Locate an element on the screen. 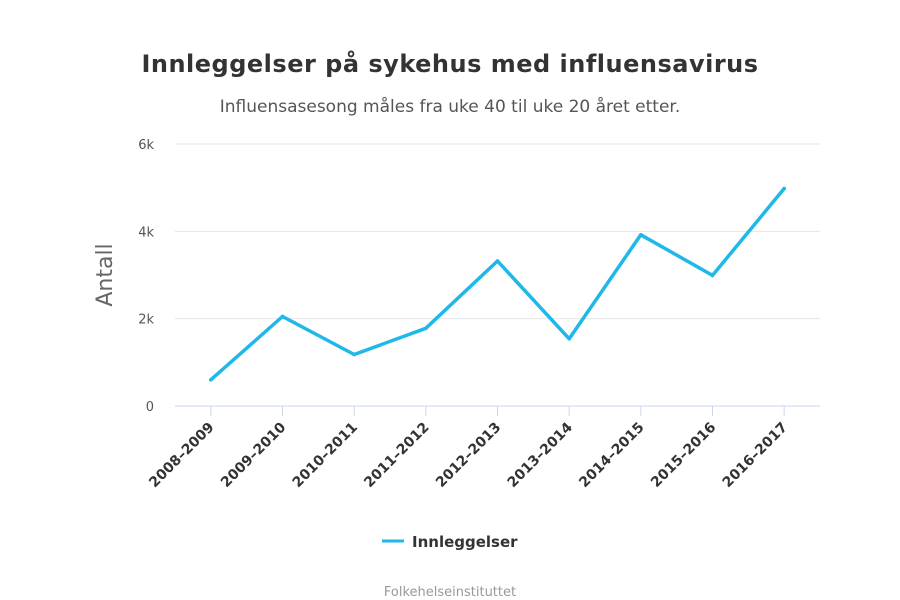 The width and height of the screenshot is (900, 600). legend: Innleggelser is located at coordinates (450, 542).